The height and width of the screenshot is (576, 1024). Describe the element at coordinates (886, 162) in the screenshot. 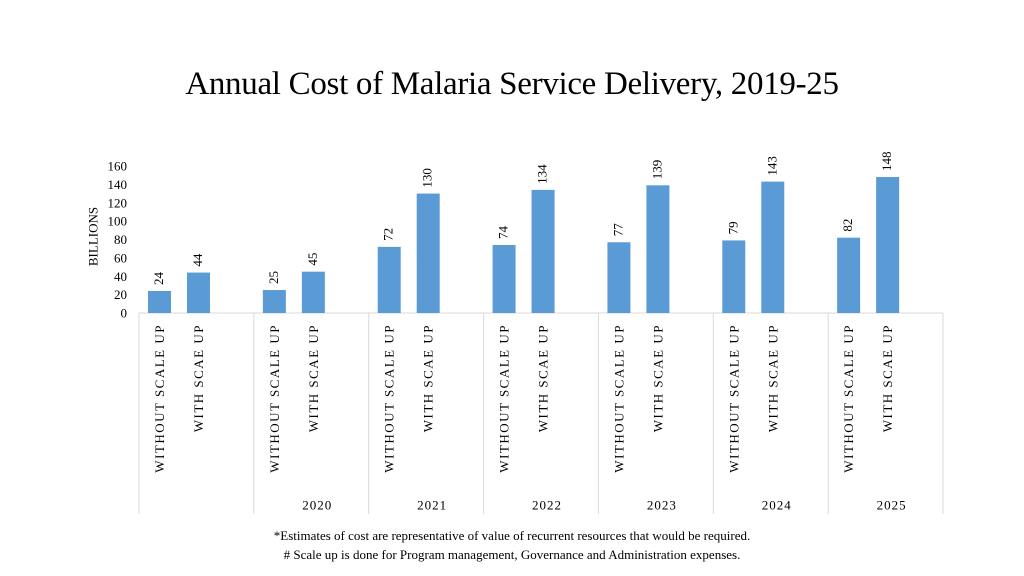

I see `bar-value-label: 148` at that location.